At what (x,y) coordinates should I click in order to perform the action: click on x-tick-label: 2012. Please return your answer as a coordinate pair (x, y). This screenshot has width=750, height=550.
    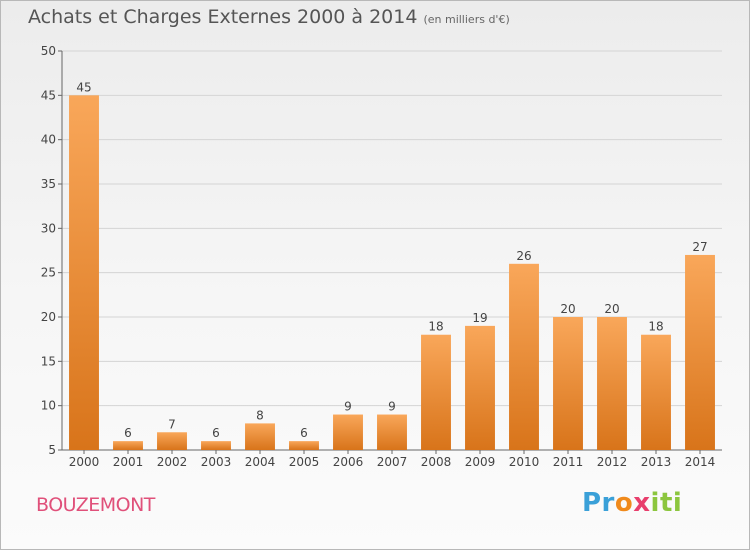
    Looking at the image, I should click on (612, 462).